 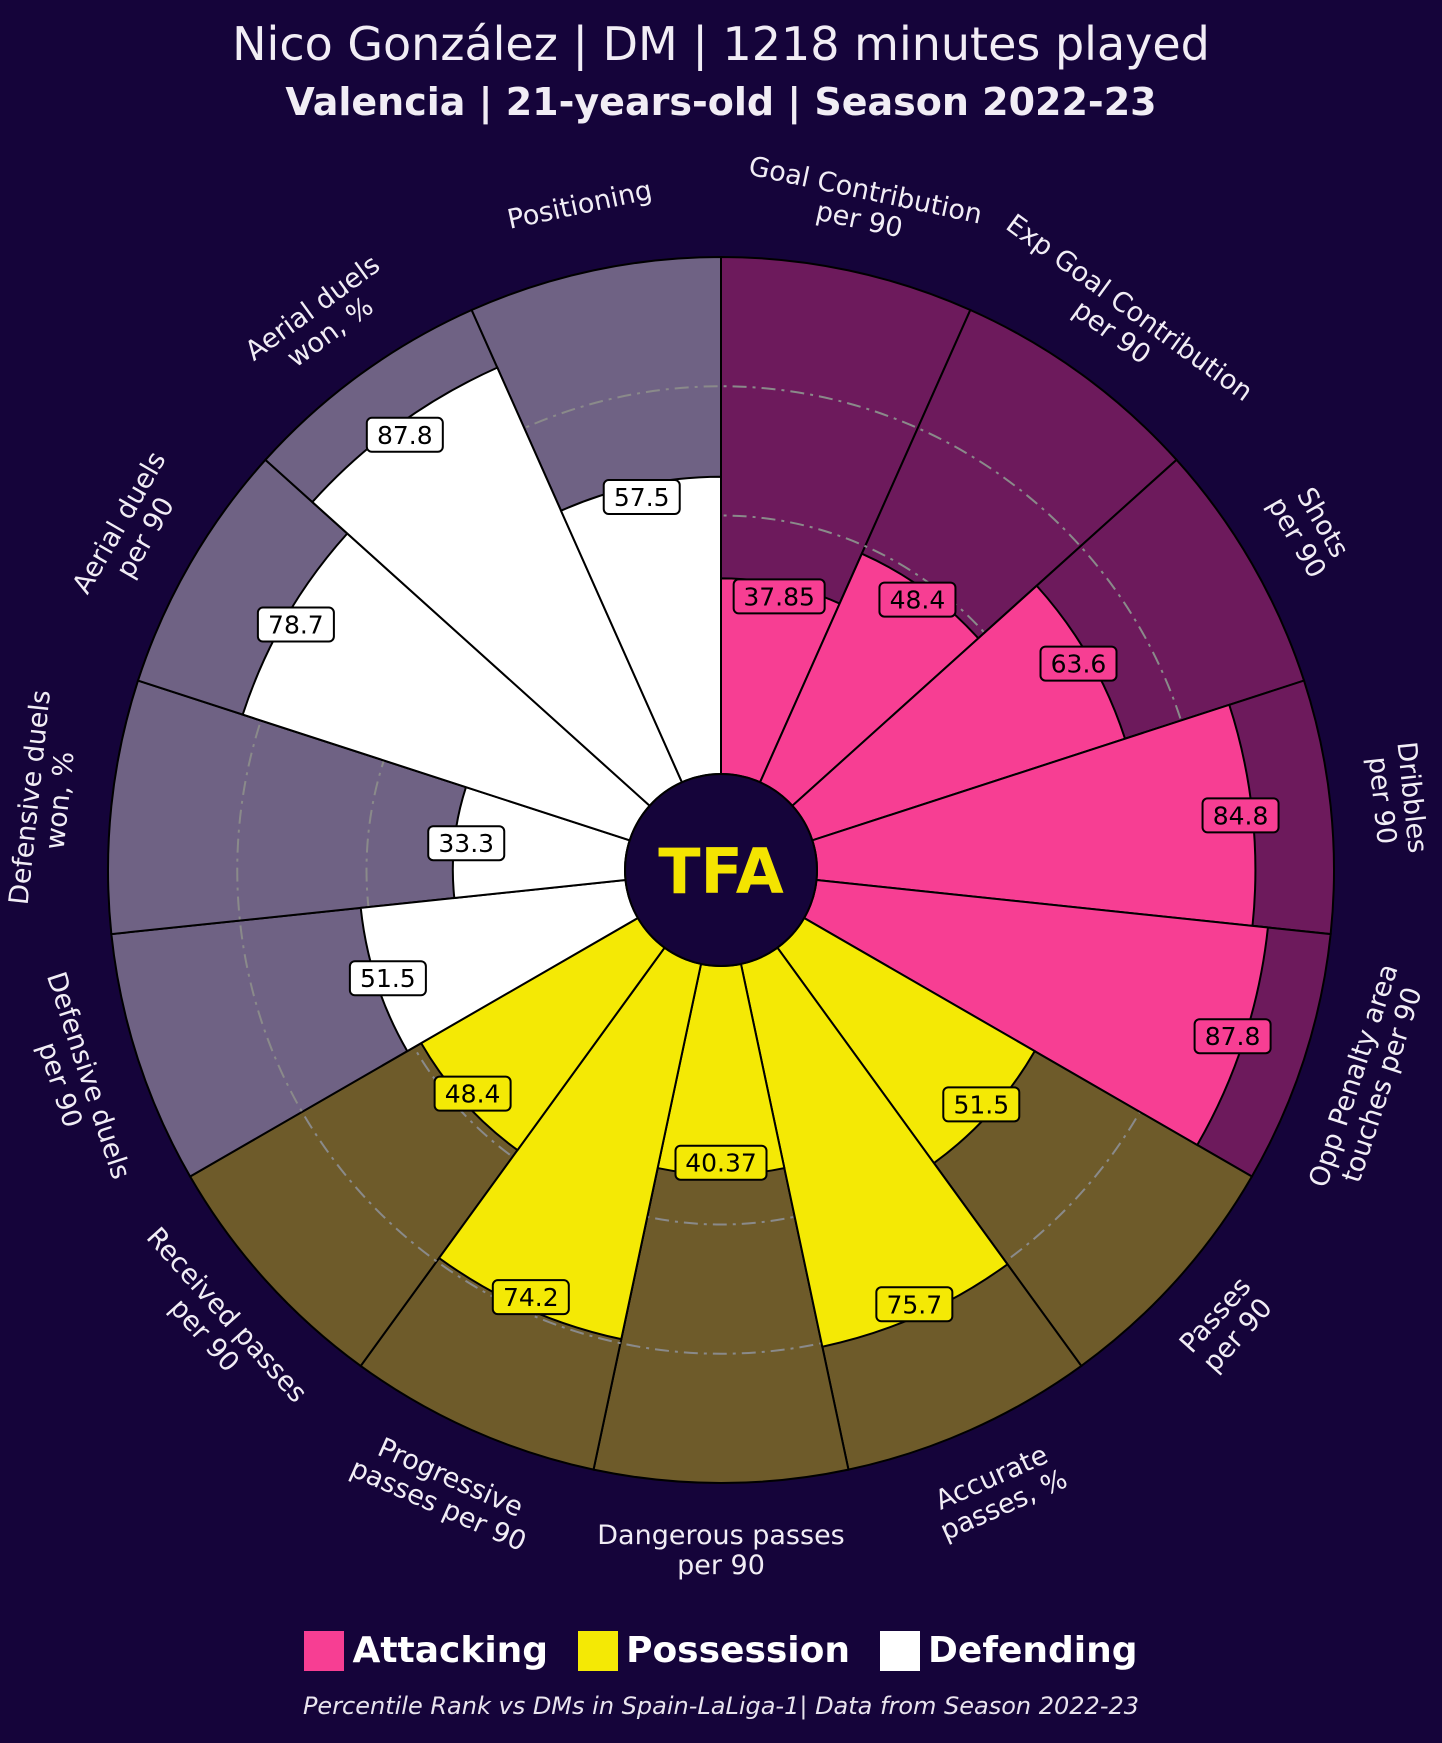 What do you see at coordinates (1397, 799) in the screenshot?
I see `axis-label: Dribblesper 90` at bounding box center [1397, 799].